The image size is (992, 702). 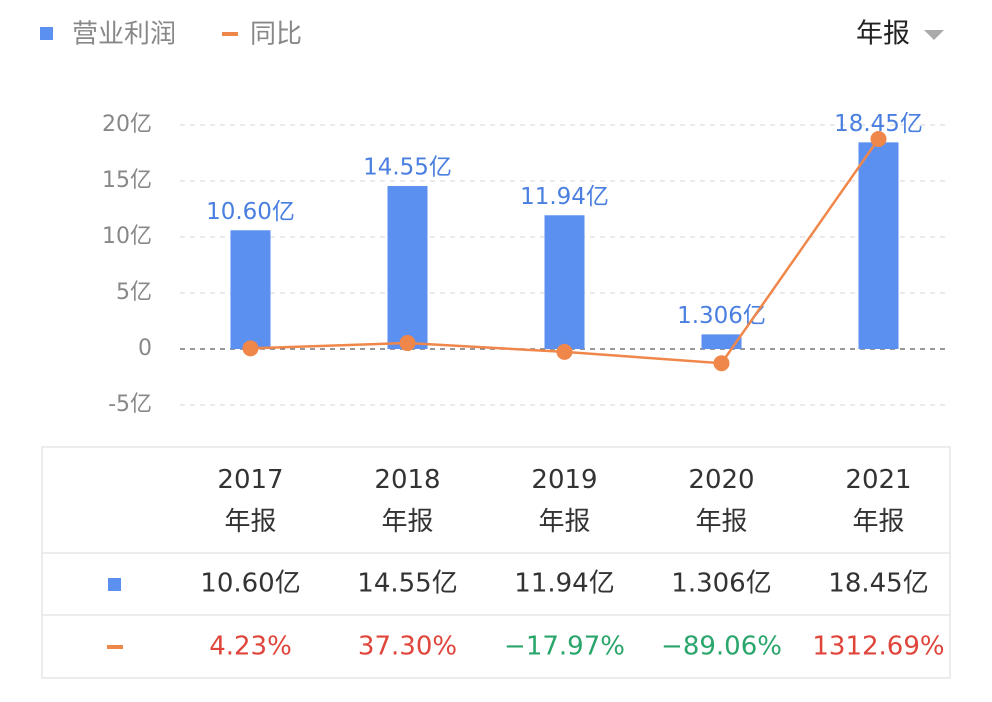 What do you see at coordinates (407, 584) in the screenshot?
I see `table-cell: 14.55亿` at bounding box center [407, 584].